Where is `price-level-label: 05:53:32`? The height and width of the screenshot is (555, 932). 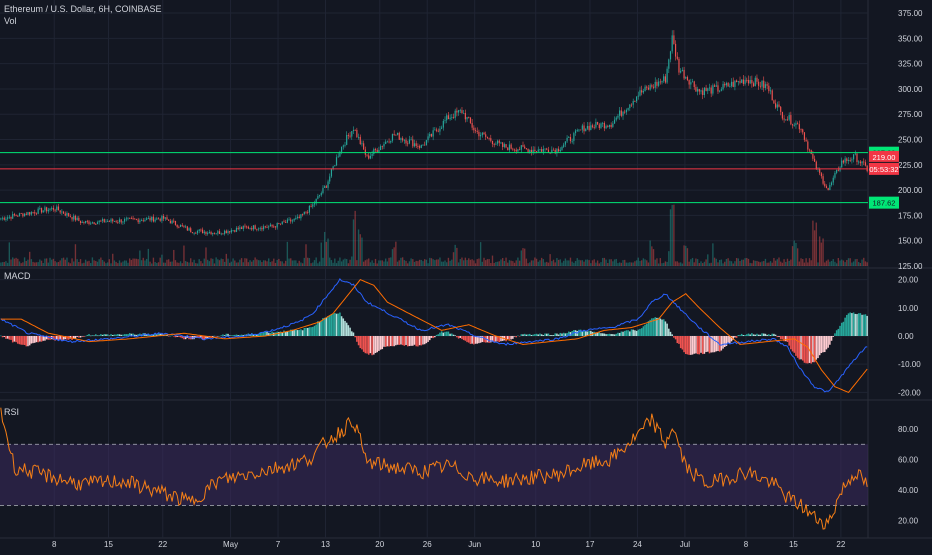 price-level-label: 05:53:32 is located at coordinates (883, 169).